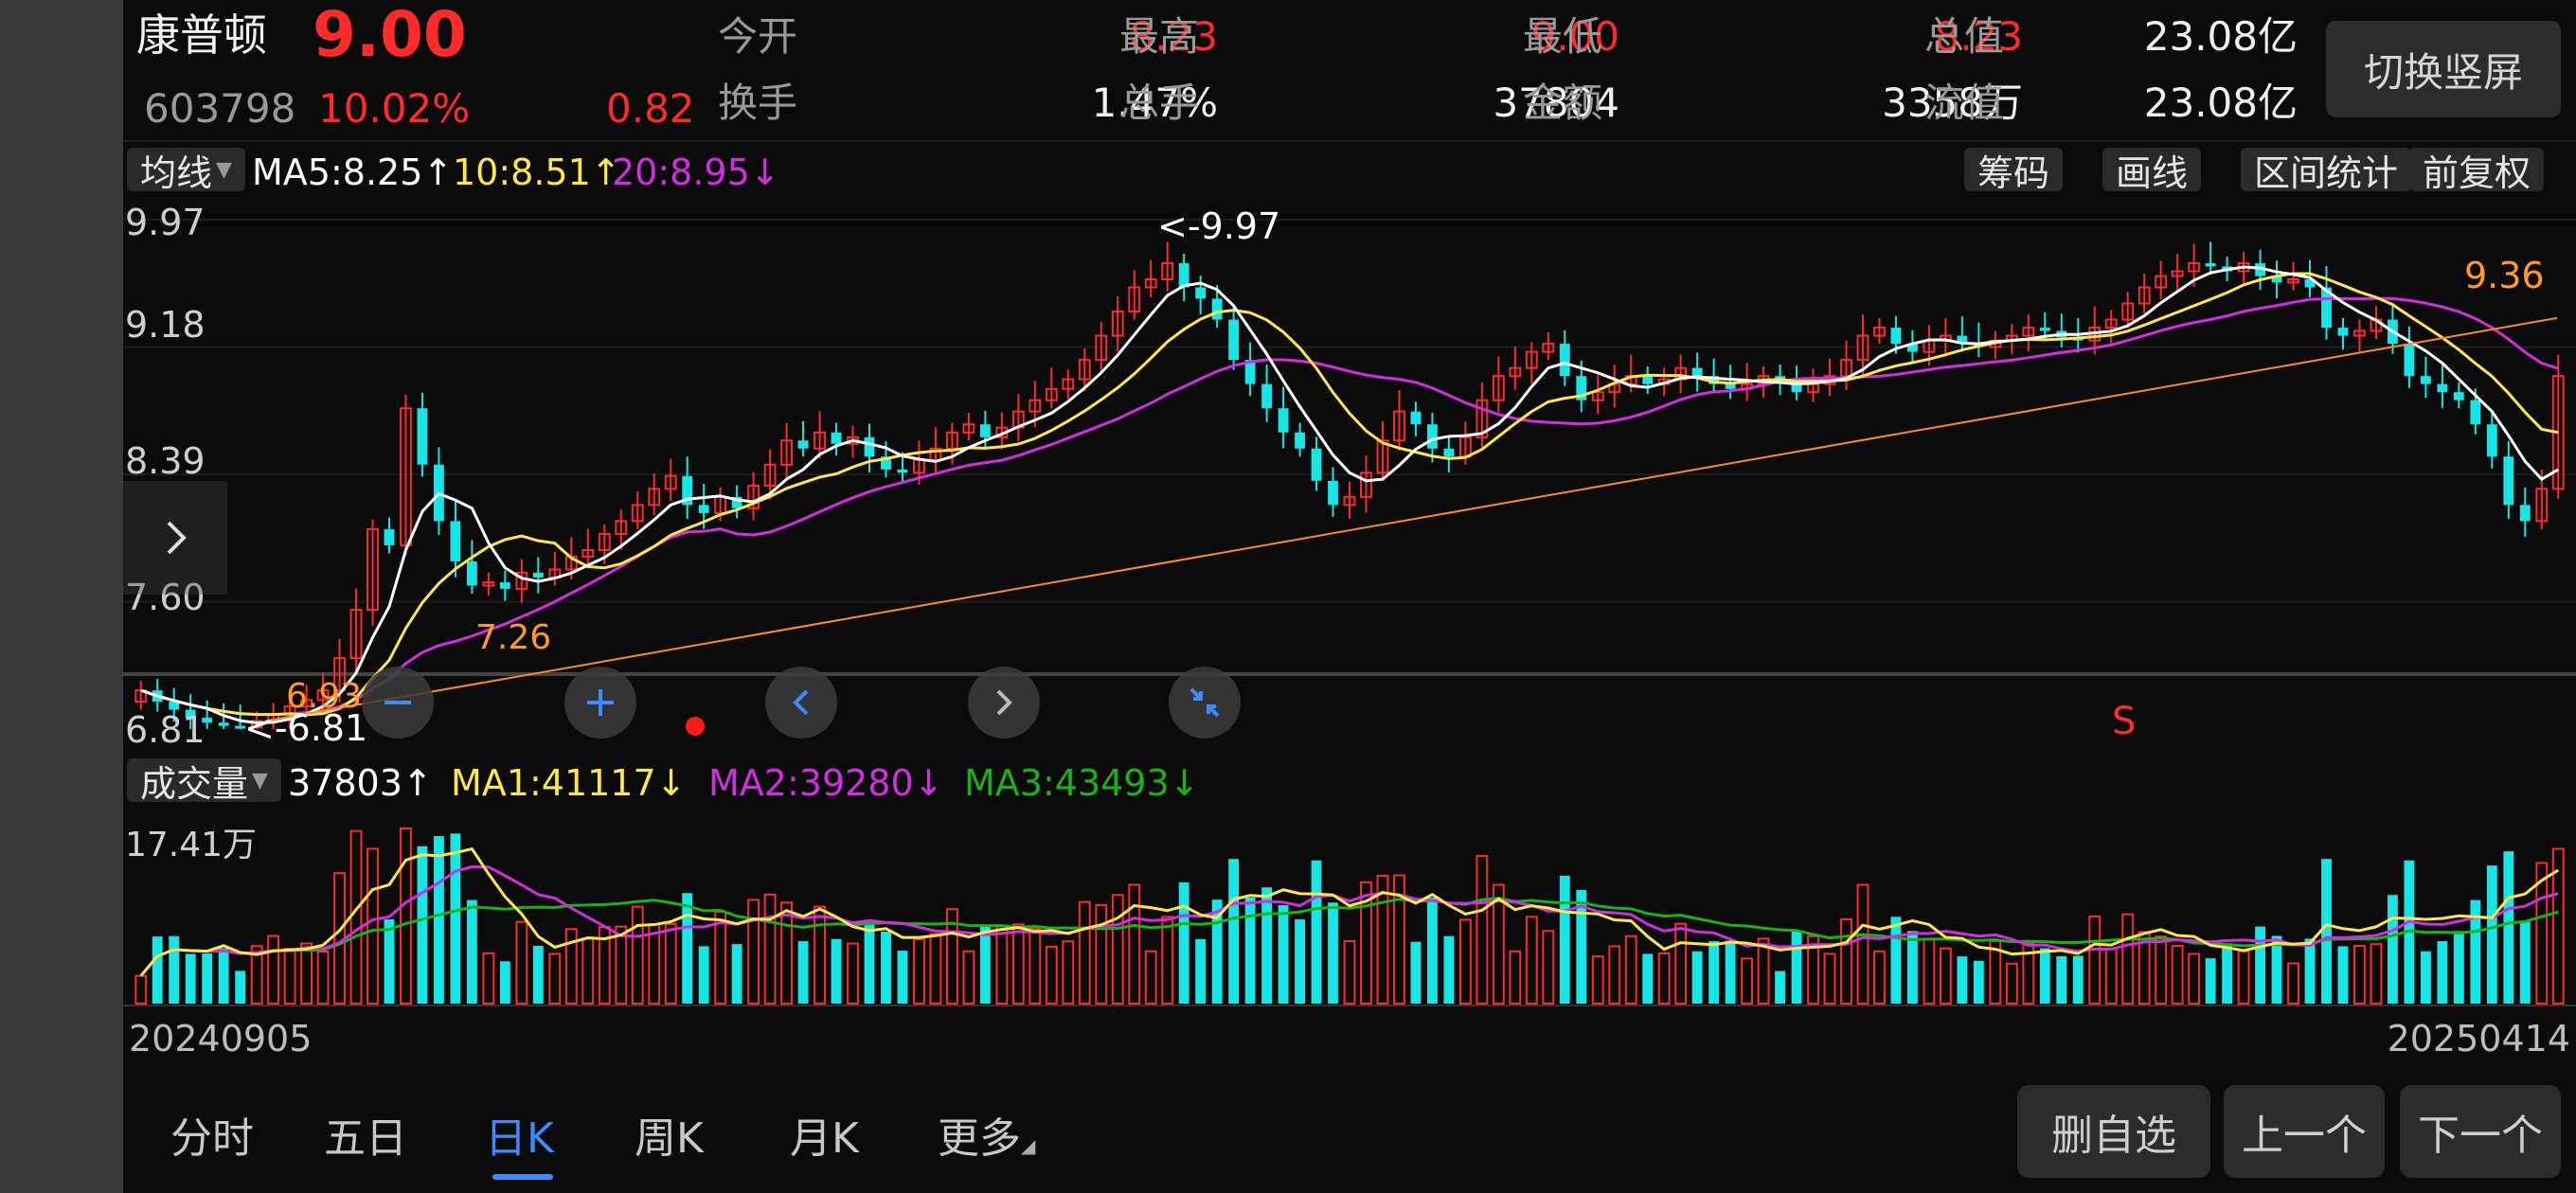 The height and width of the screenshot is (1193, 2576). What do you see at coordinates (1159, 103) in the screenshot?
I see `total-hands-label: 总手` at bounding box center [1159, 103].